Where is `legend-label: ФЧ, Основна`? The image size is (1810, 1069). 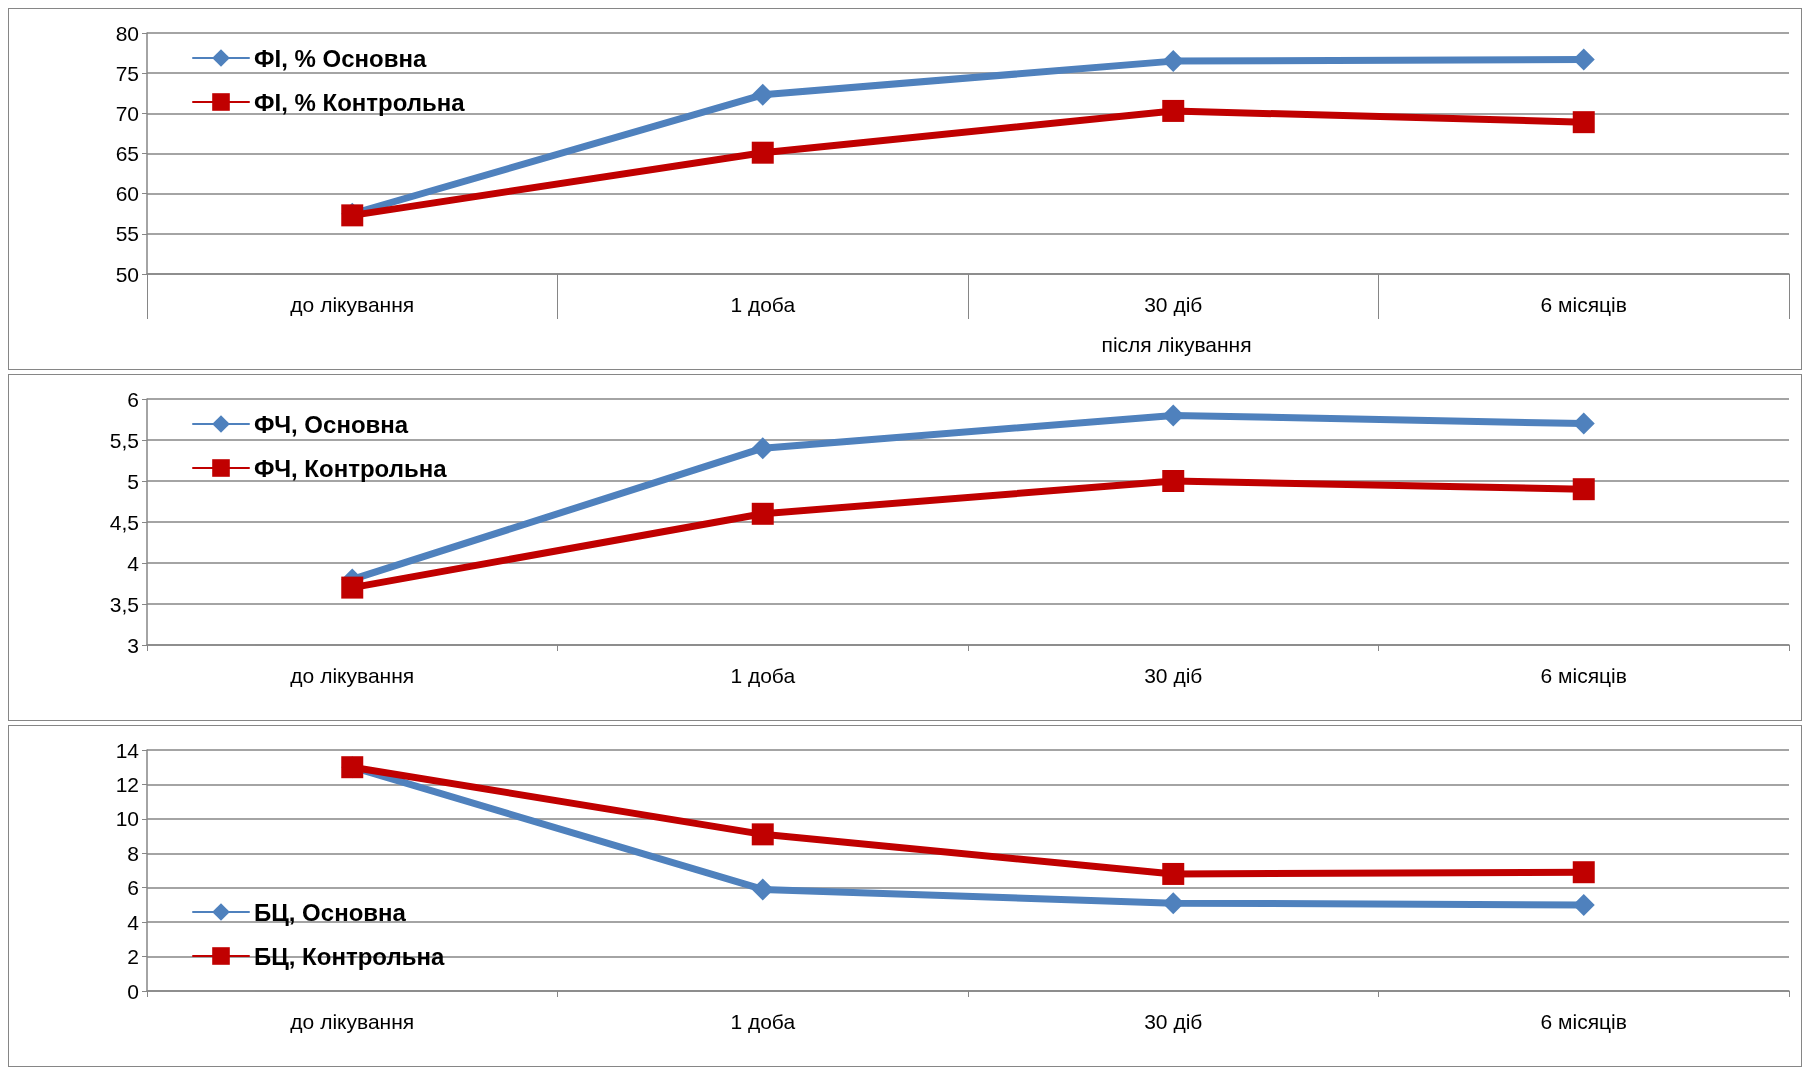
legend-label: ФЧ, Основна is located at coordinates (331, 424).